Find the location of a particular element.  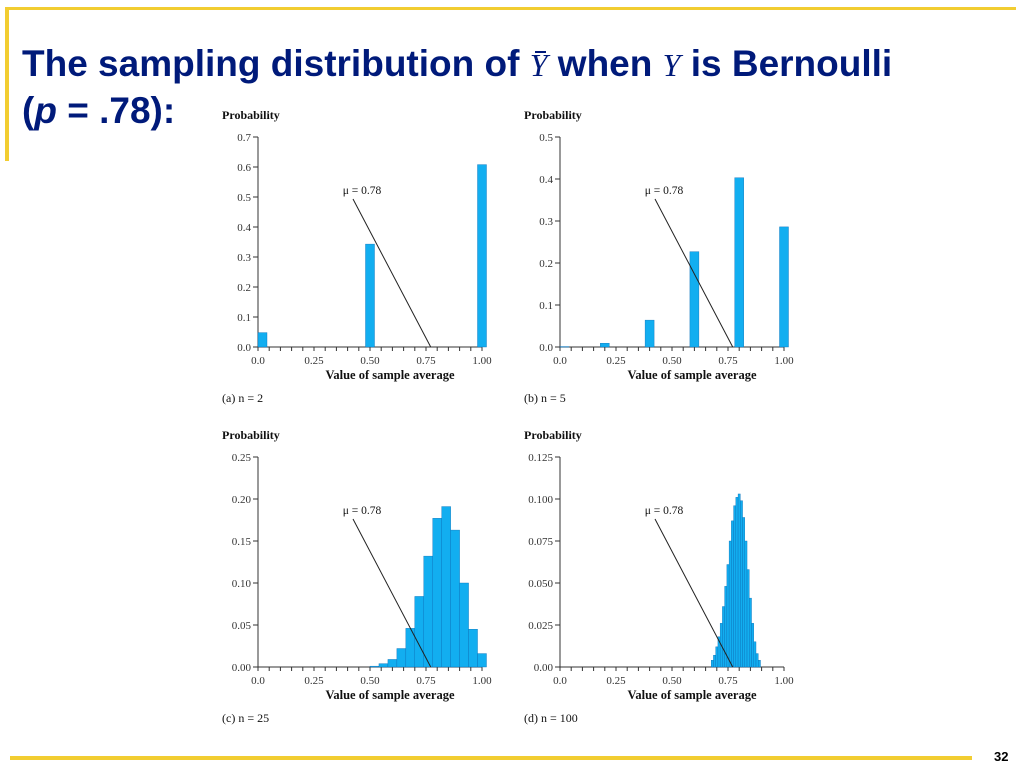

y-tick-label: 0.10 is located at coordinates (242, 584).